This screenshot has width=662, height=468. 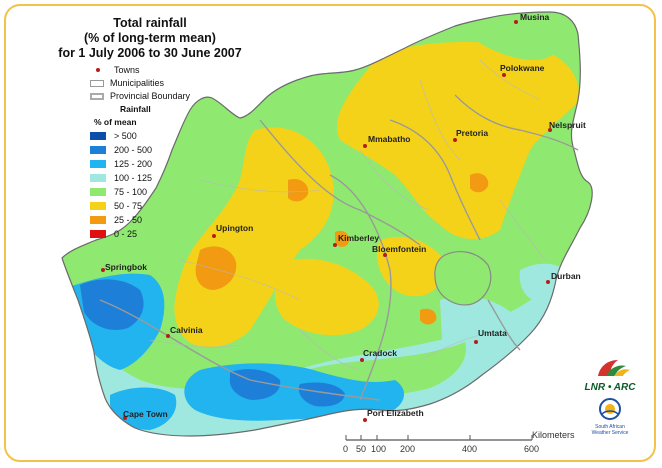 I want to click on legend-class-label: 75 - 100, so click(x=131, y=192).